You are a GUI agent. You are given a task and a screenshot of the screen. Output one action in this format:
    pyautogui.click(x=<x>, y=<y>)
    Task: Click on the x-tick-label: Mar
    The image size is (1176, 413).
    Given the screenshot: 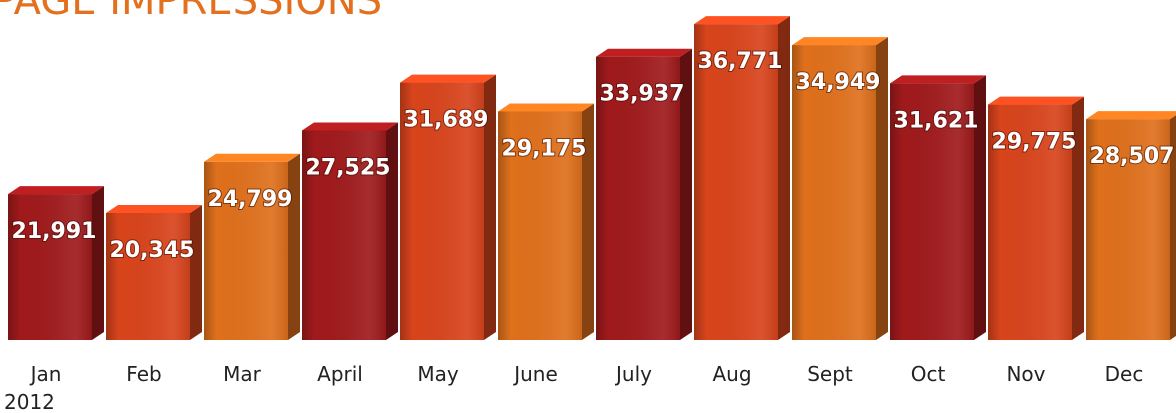 What is the action you would take?
    pyautogui.click(x=242, y=374)
    